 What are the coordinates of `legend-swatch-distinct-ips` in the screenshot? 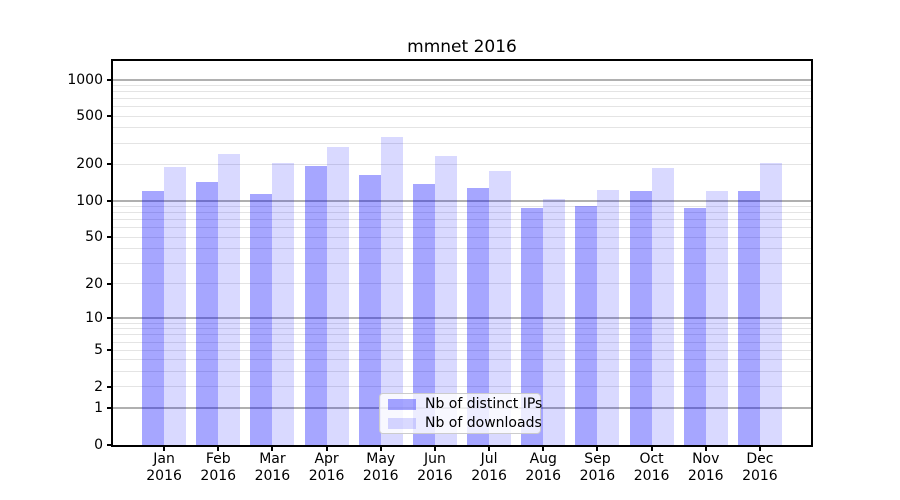 It's located at (402, 404).